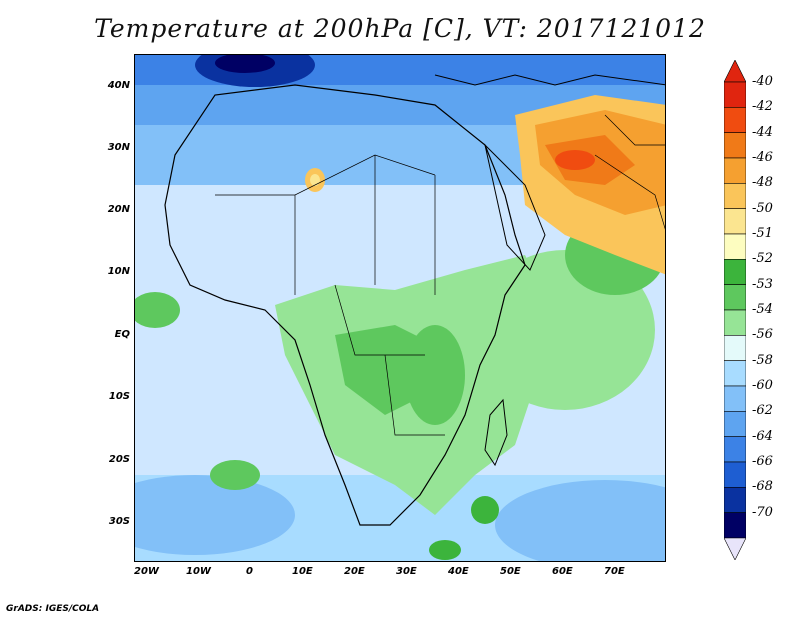 The height and width of the screenshot is (618, 800). What do you see at coordinates (762, 385) in the screenshot?
I see `colorbar-label: -60` at bounding box center [762, 385].